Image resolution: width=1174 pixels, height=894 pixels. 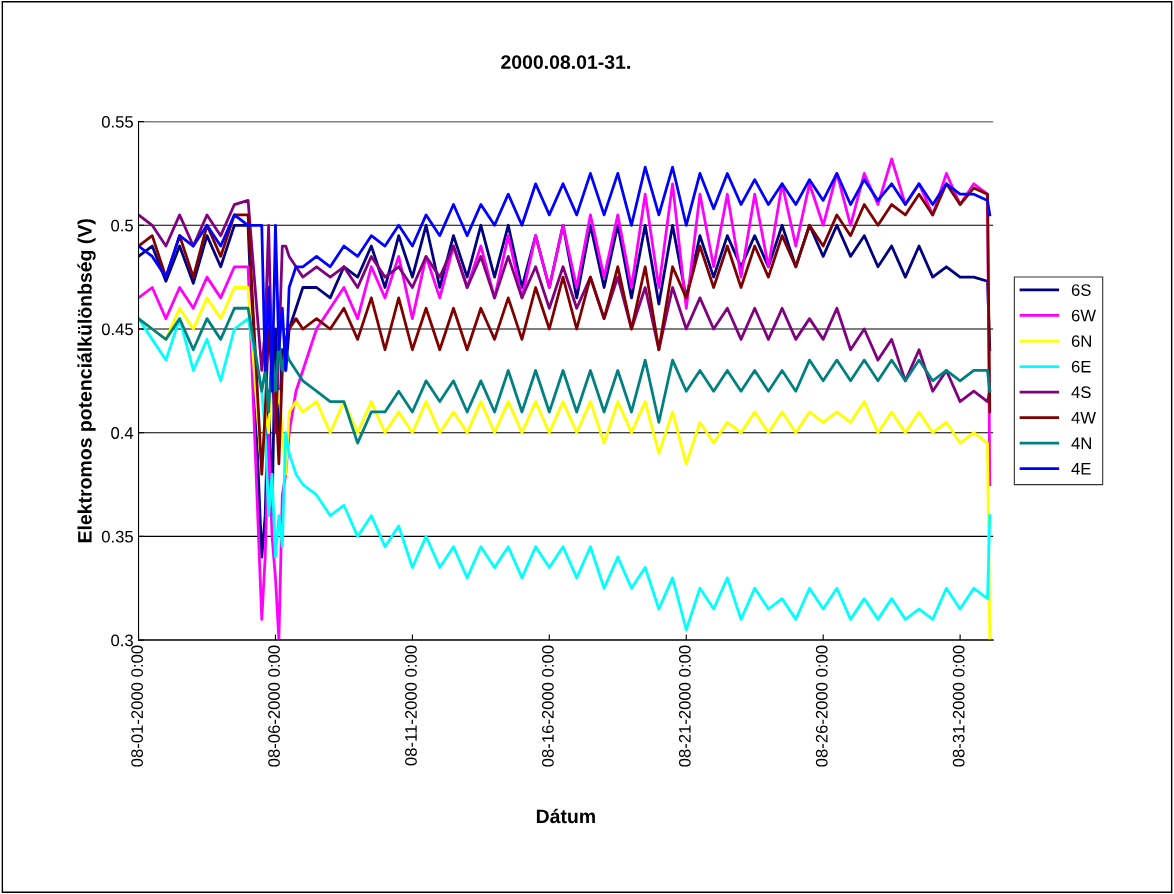 I want to click on y-tick-label: 0.4, so click(x=122, y=433).